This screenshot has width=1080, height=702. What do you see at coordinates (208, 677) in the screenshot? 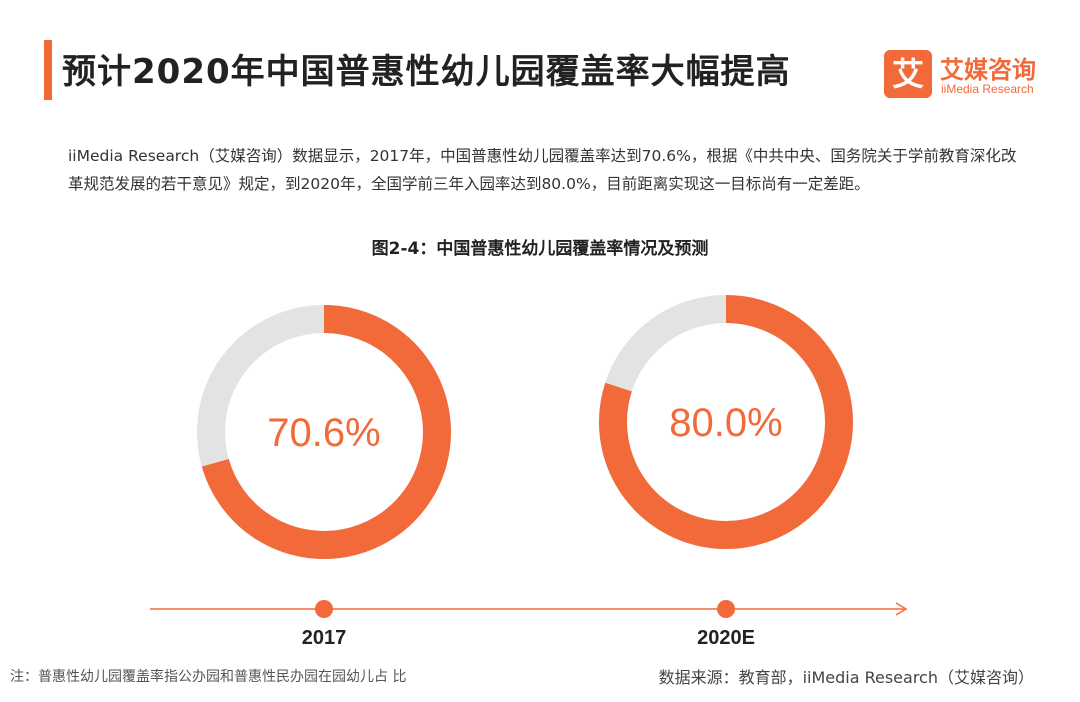
I see `footnote: 注：普惠性幼儿园覆盖率指公办园和普惠性民办园在园幼儿占 比` at bounding box center [208, 677].